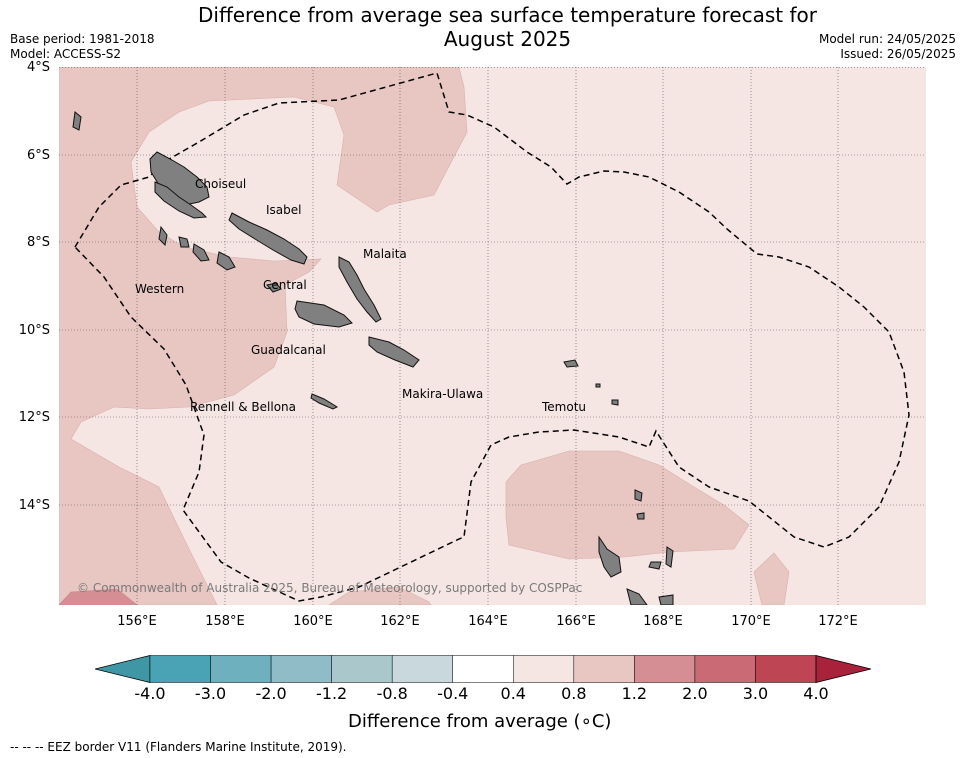 The image size is (965, 758). I want to click on vanuatu-island-c, so click(655, 565).